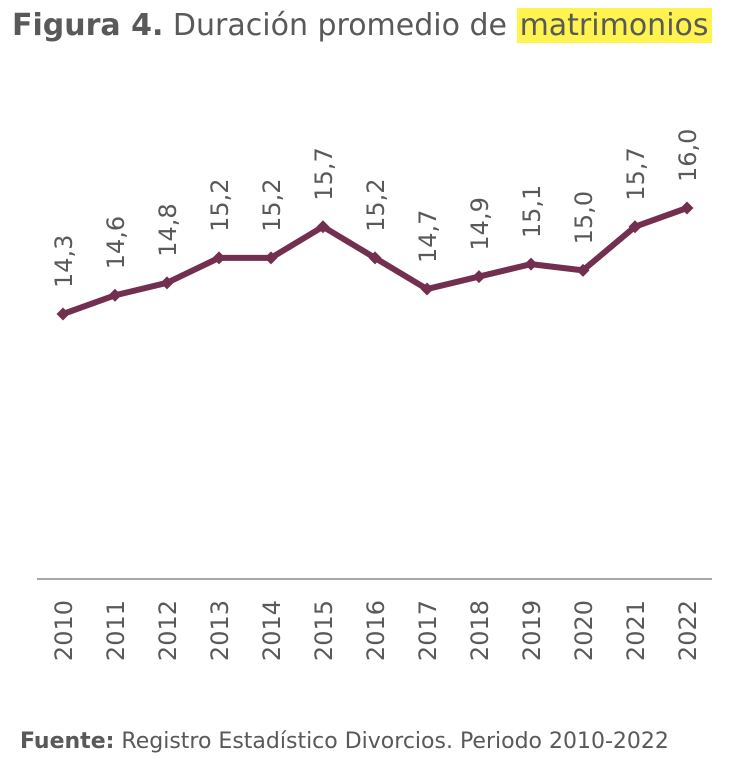 Image resolution: width=739 pixels, height=772 pixels. What do you see at coordinates (480, 223) in the screenshot?
I see `data-label: 14,9` at bounding box center [480, 223].